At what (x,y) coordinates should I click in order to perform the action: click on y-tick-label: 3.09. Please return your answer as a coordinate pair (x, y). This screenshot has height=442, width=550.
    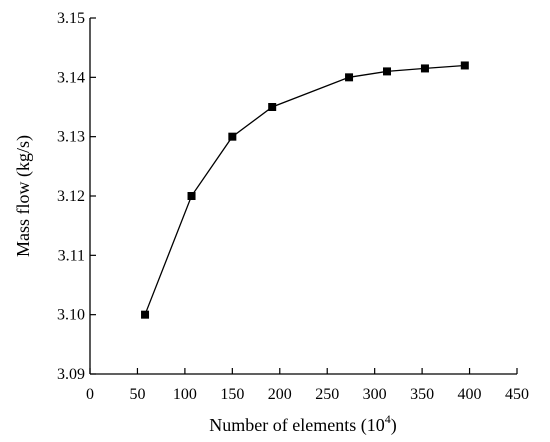
    Looking at the image, I should click on (71, 374).